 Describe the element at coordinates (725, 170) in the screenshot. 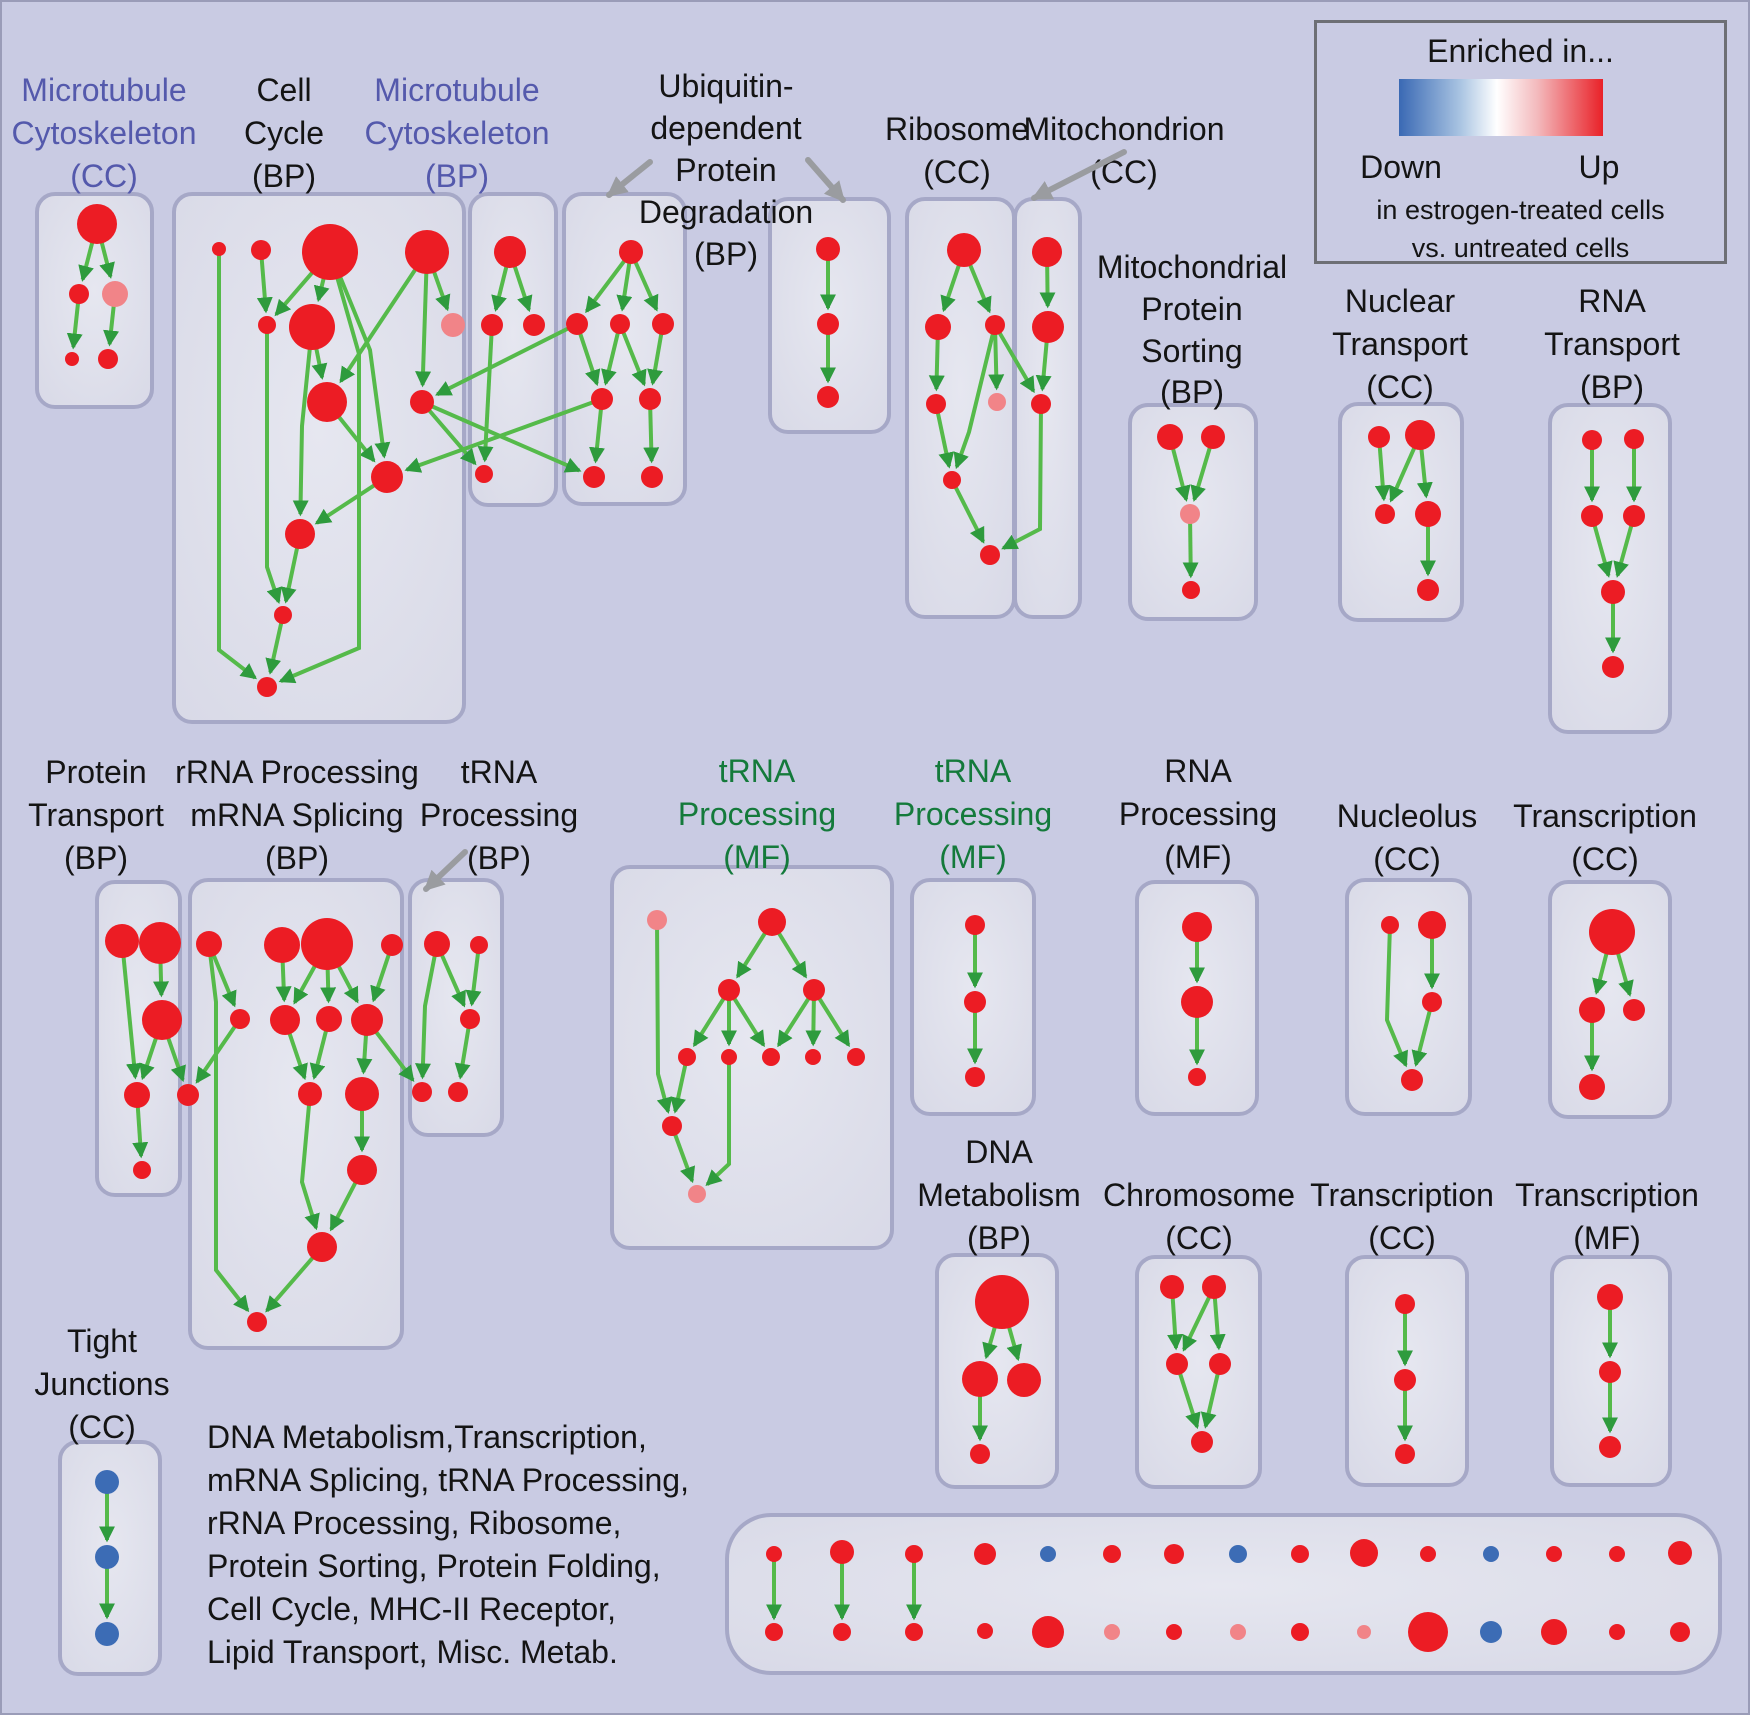

I see `cluster-label-ubiquitin: Protein` at that location.